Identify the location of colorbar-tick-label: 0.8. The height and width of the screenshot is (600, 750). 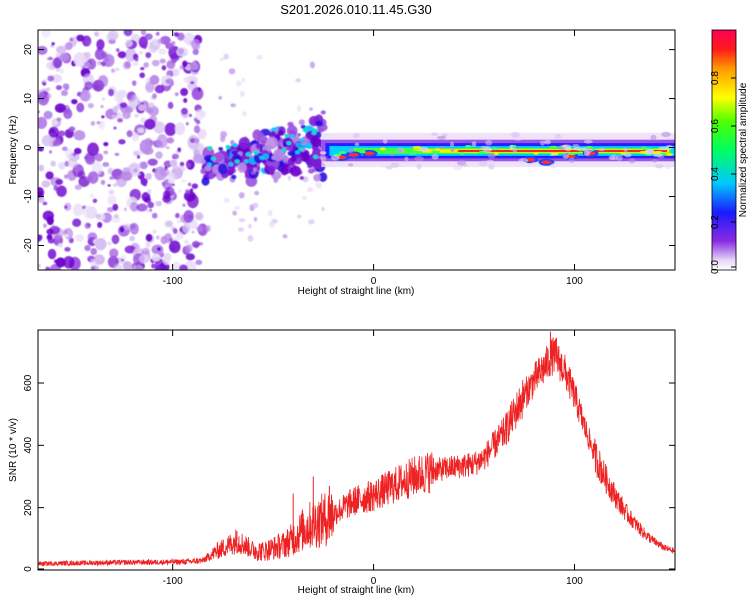
(715, 78).